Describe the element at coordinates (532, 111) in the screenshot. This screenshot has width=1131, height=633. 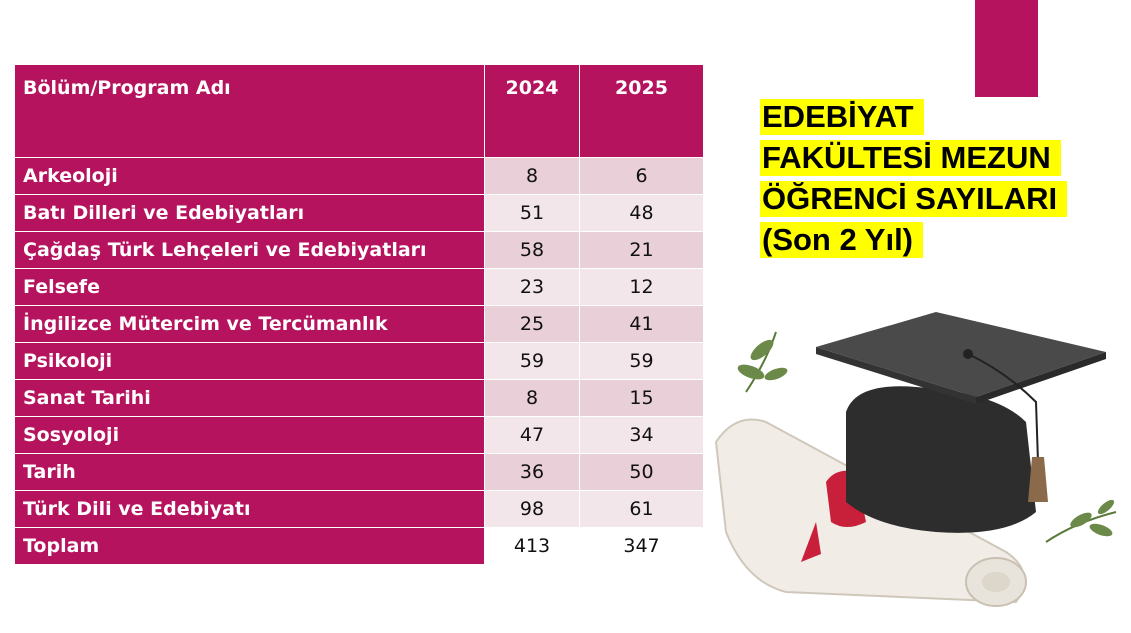
I see `header-year-2024: 2024` at that location.